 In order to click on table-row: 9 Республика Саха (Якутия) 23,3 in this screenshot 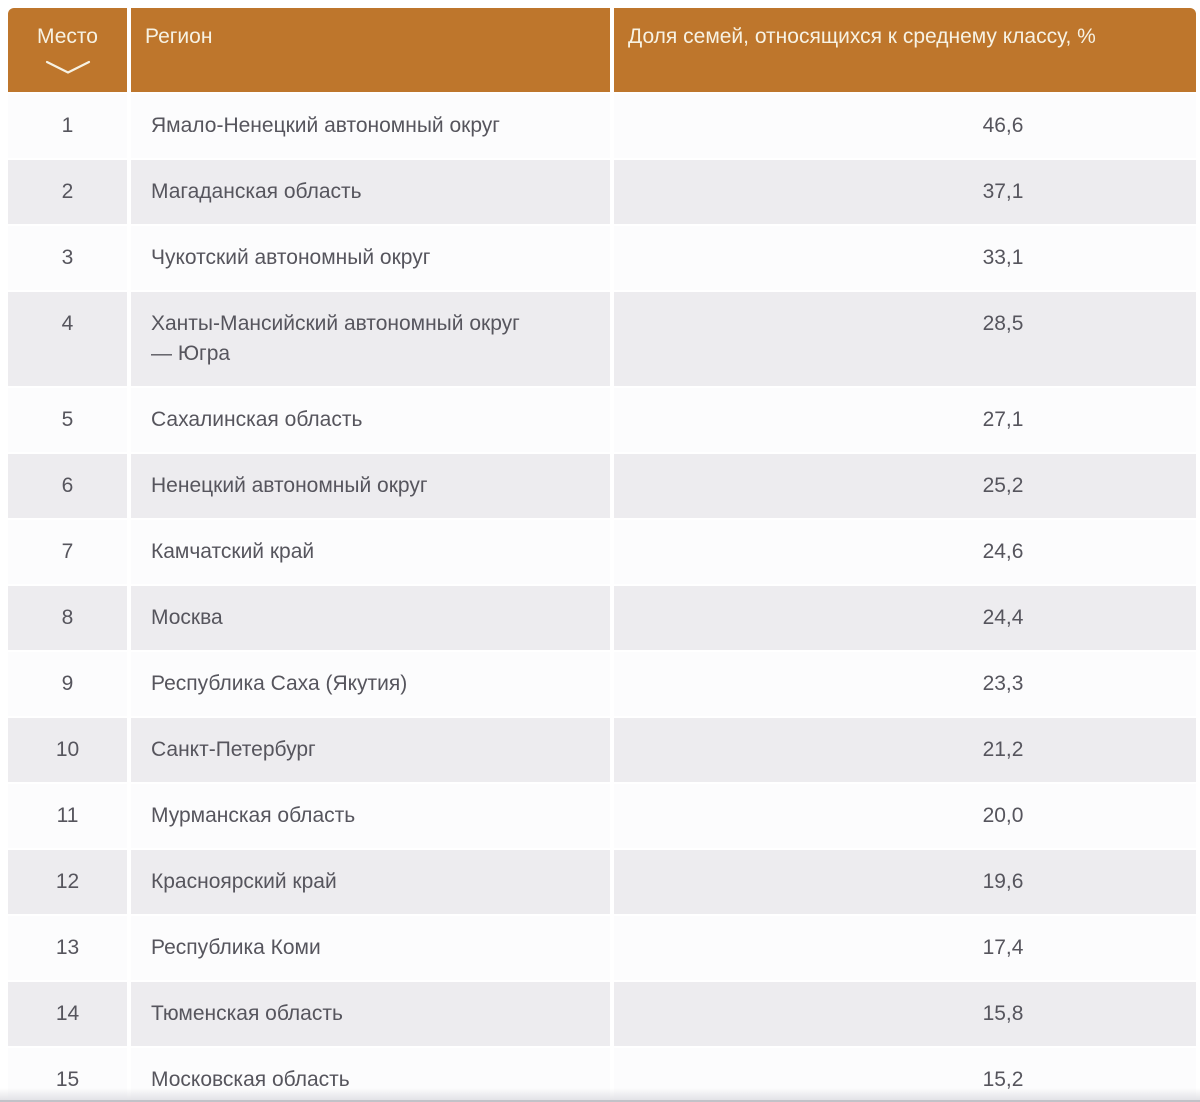, I will do `click(602, 684)`.